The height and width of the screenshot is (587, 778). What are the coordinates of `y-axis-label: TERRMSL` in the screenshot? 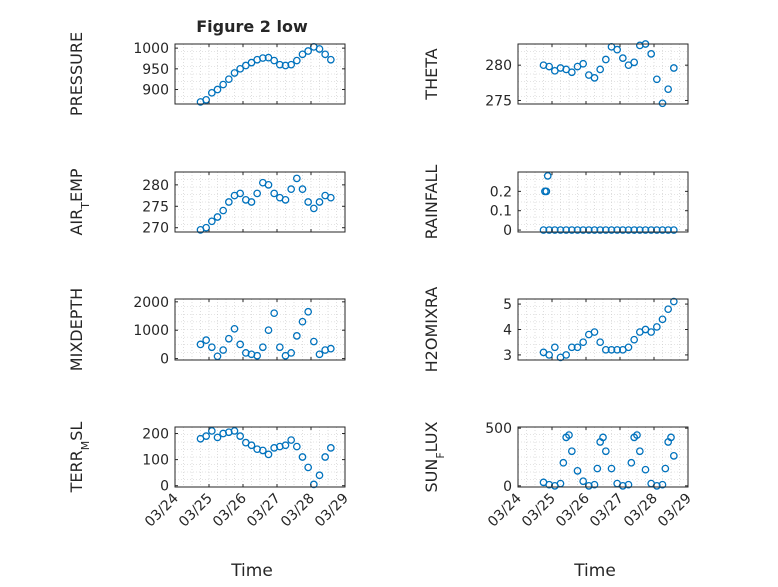 It's located at (79, 458).